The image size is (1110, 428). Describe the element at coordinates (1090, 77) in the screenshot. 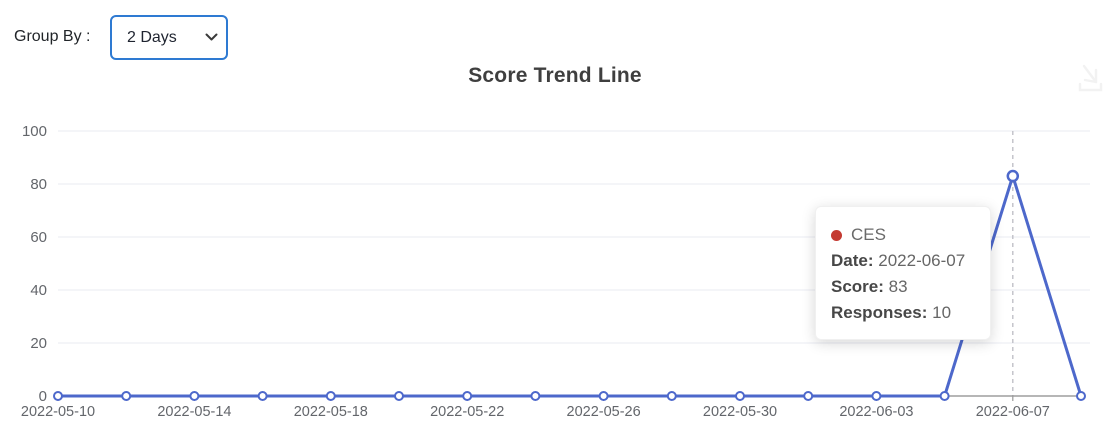

I see `export-icon` at that location.